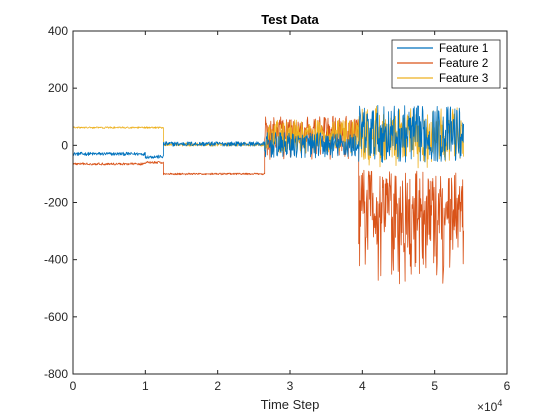  What do you see at coordinates (73, 386) in the screenshot?
I see `x-tick-label: 0` at bounding box center [73, 386].